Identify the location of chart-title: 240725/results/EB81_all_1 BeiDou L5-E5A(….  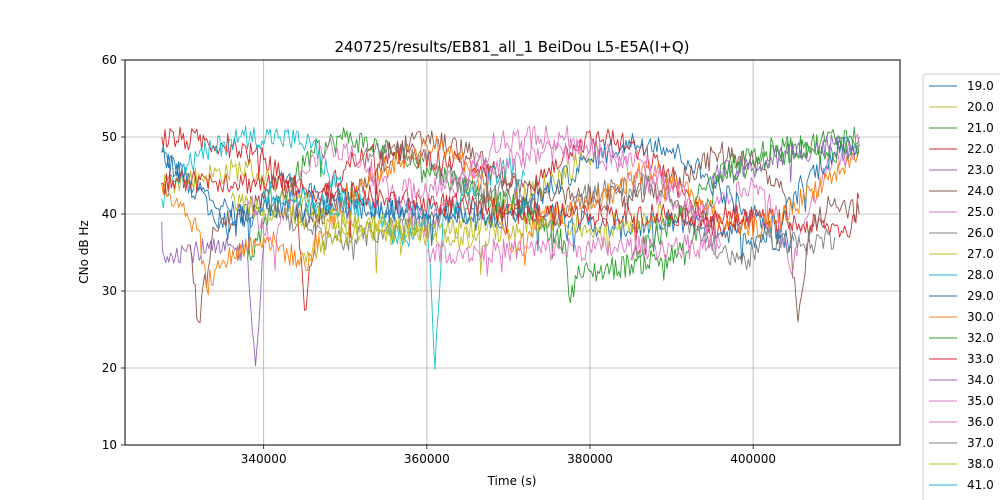
(511, 47).